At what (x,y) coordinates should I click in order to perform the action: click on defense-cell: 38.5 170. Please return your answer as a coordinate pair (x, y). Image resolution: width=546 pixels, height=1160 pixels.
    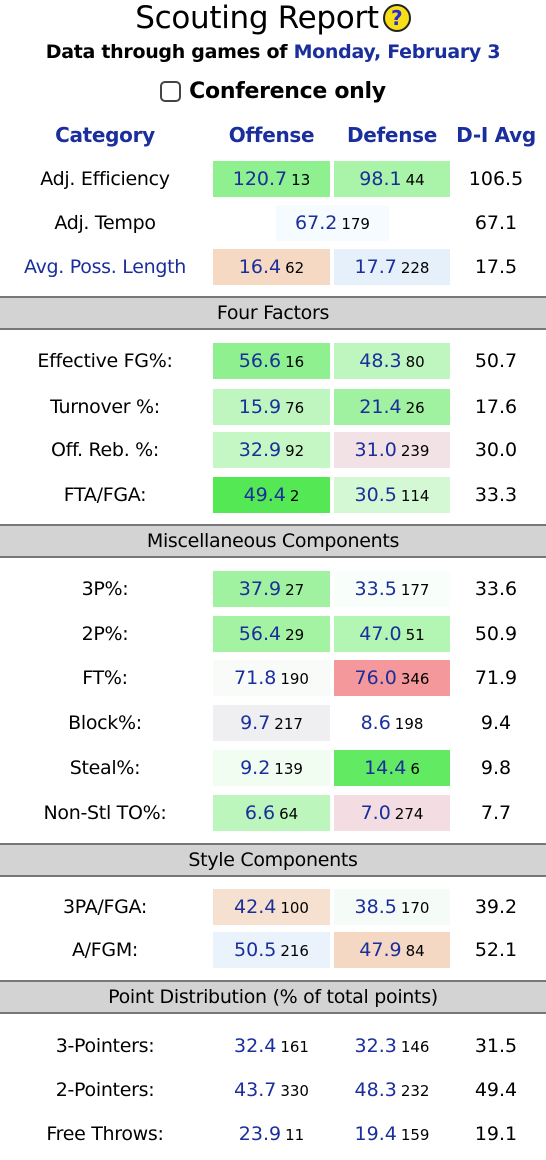
    Looking at the image, I should click on (392, 907).